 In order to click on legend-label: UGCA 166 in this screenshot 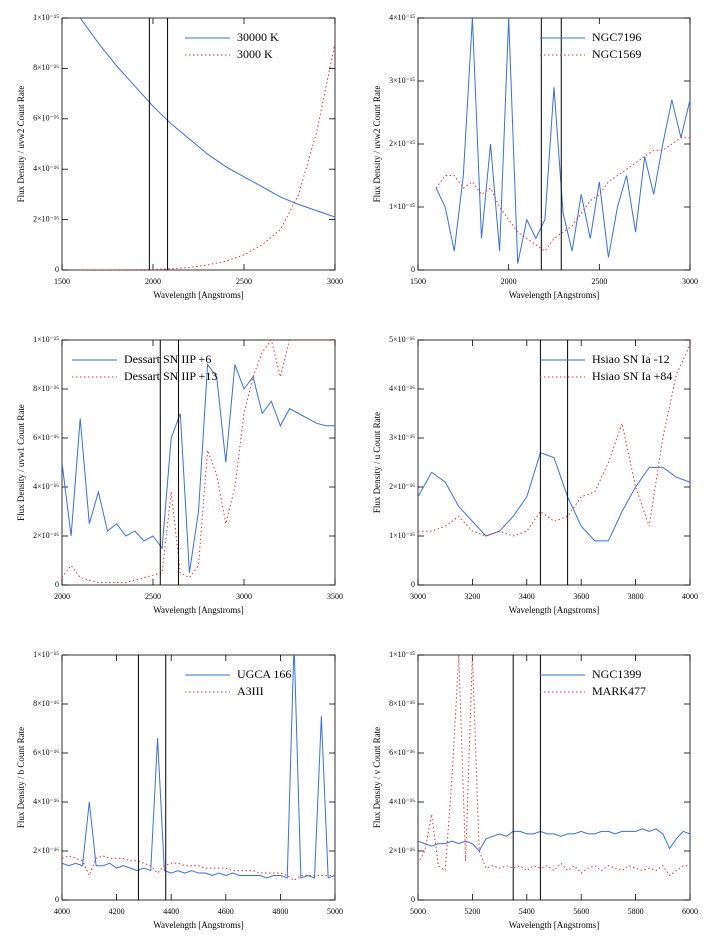, I will do `click(264, 674)`.